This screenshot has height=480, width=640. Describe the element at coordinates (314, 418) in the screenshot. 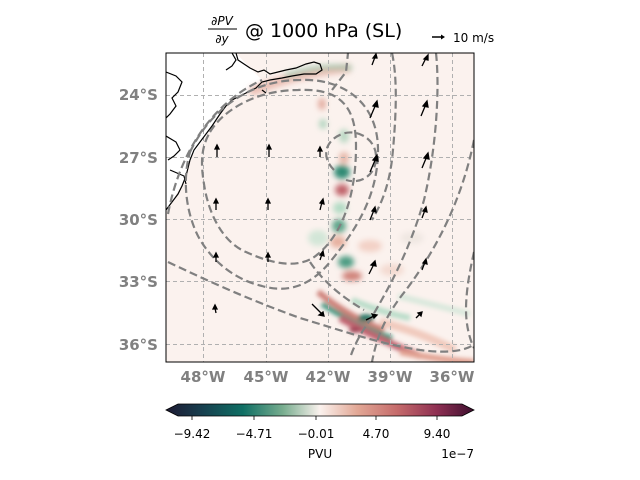

I see `colorbar-ticks` at that location.